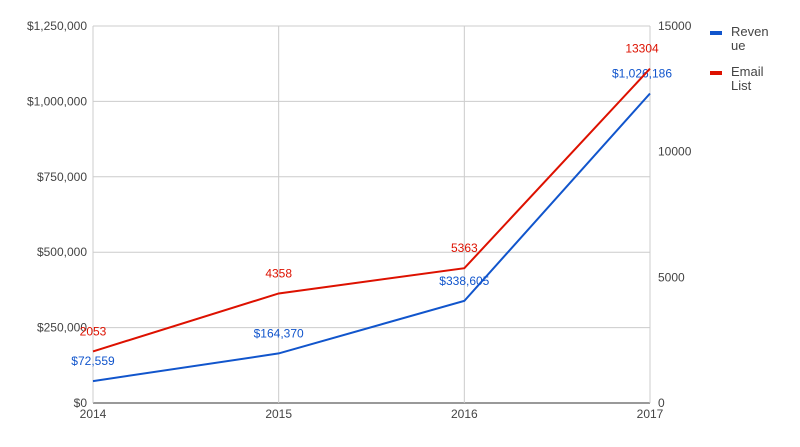 This screenshot has height=447, width=800. Describe the element at coordinates (93, 361) in the screenshot. I see `data-label: $72,559` at that location.